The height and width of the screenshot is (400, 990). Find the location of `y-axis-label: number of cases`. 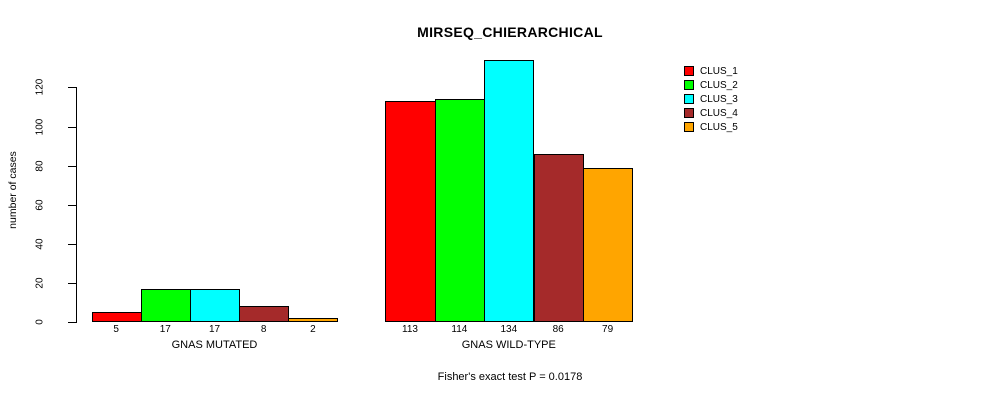

y-axis-label: number of cases is located at coordinates (13, 190).